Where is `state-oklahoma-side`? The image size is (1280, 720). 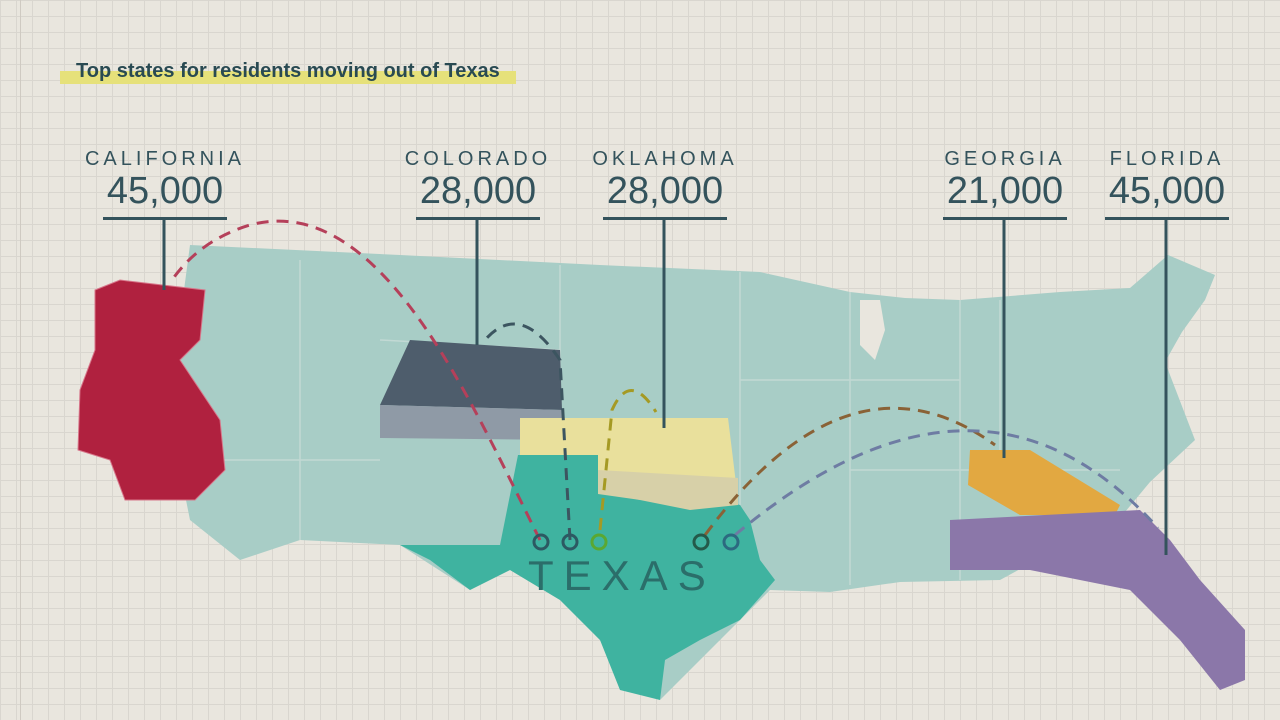
state-oklahoma-side is located at coordinates (668, 490).